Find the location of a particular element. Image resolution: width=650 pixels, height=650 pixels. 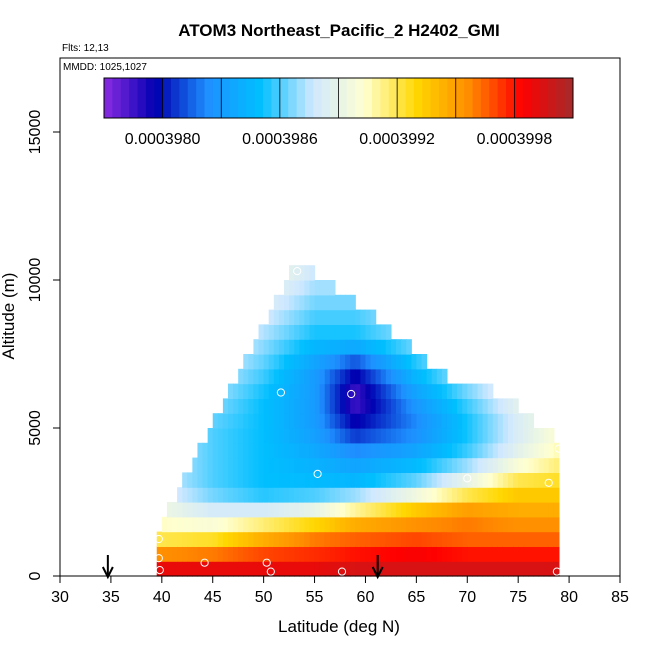

x-tick-label: 50 is located at coordinates (264, 597).